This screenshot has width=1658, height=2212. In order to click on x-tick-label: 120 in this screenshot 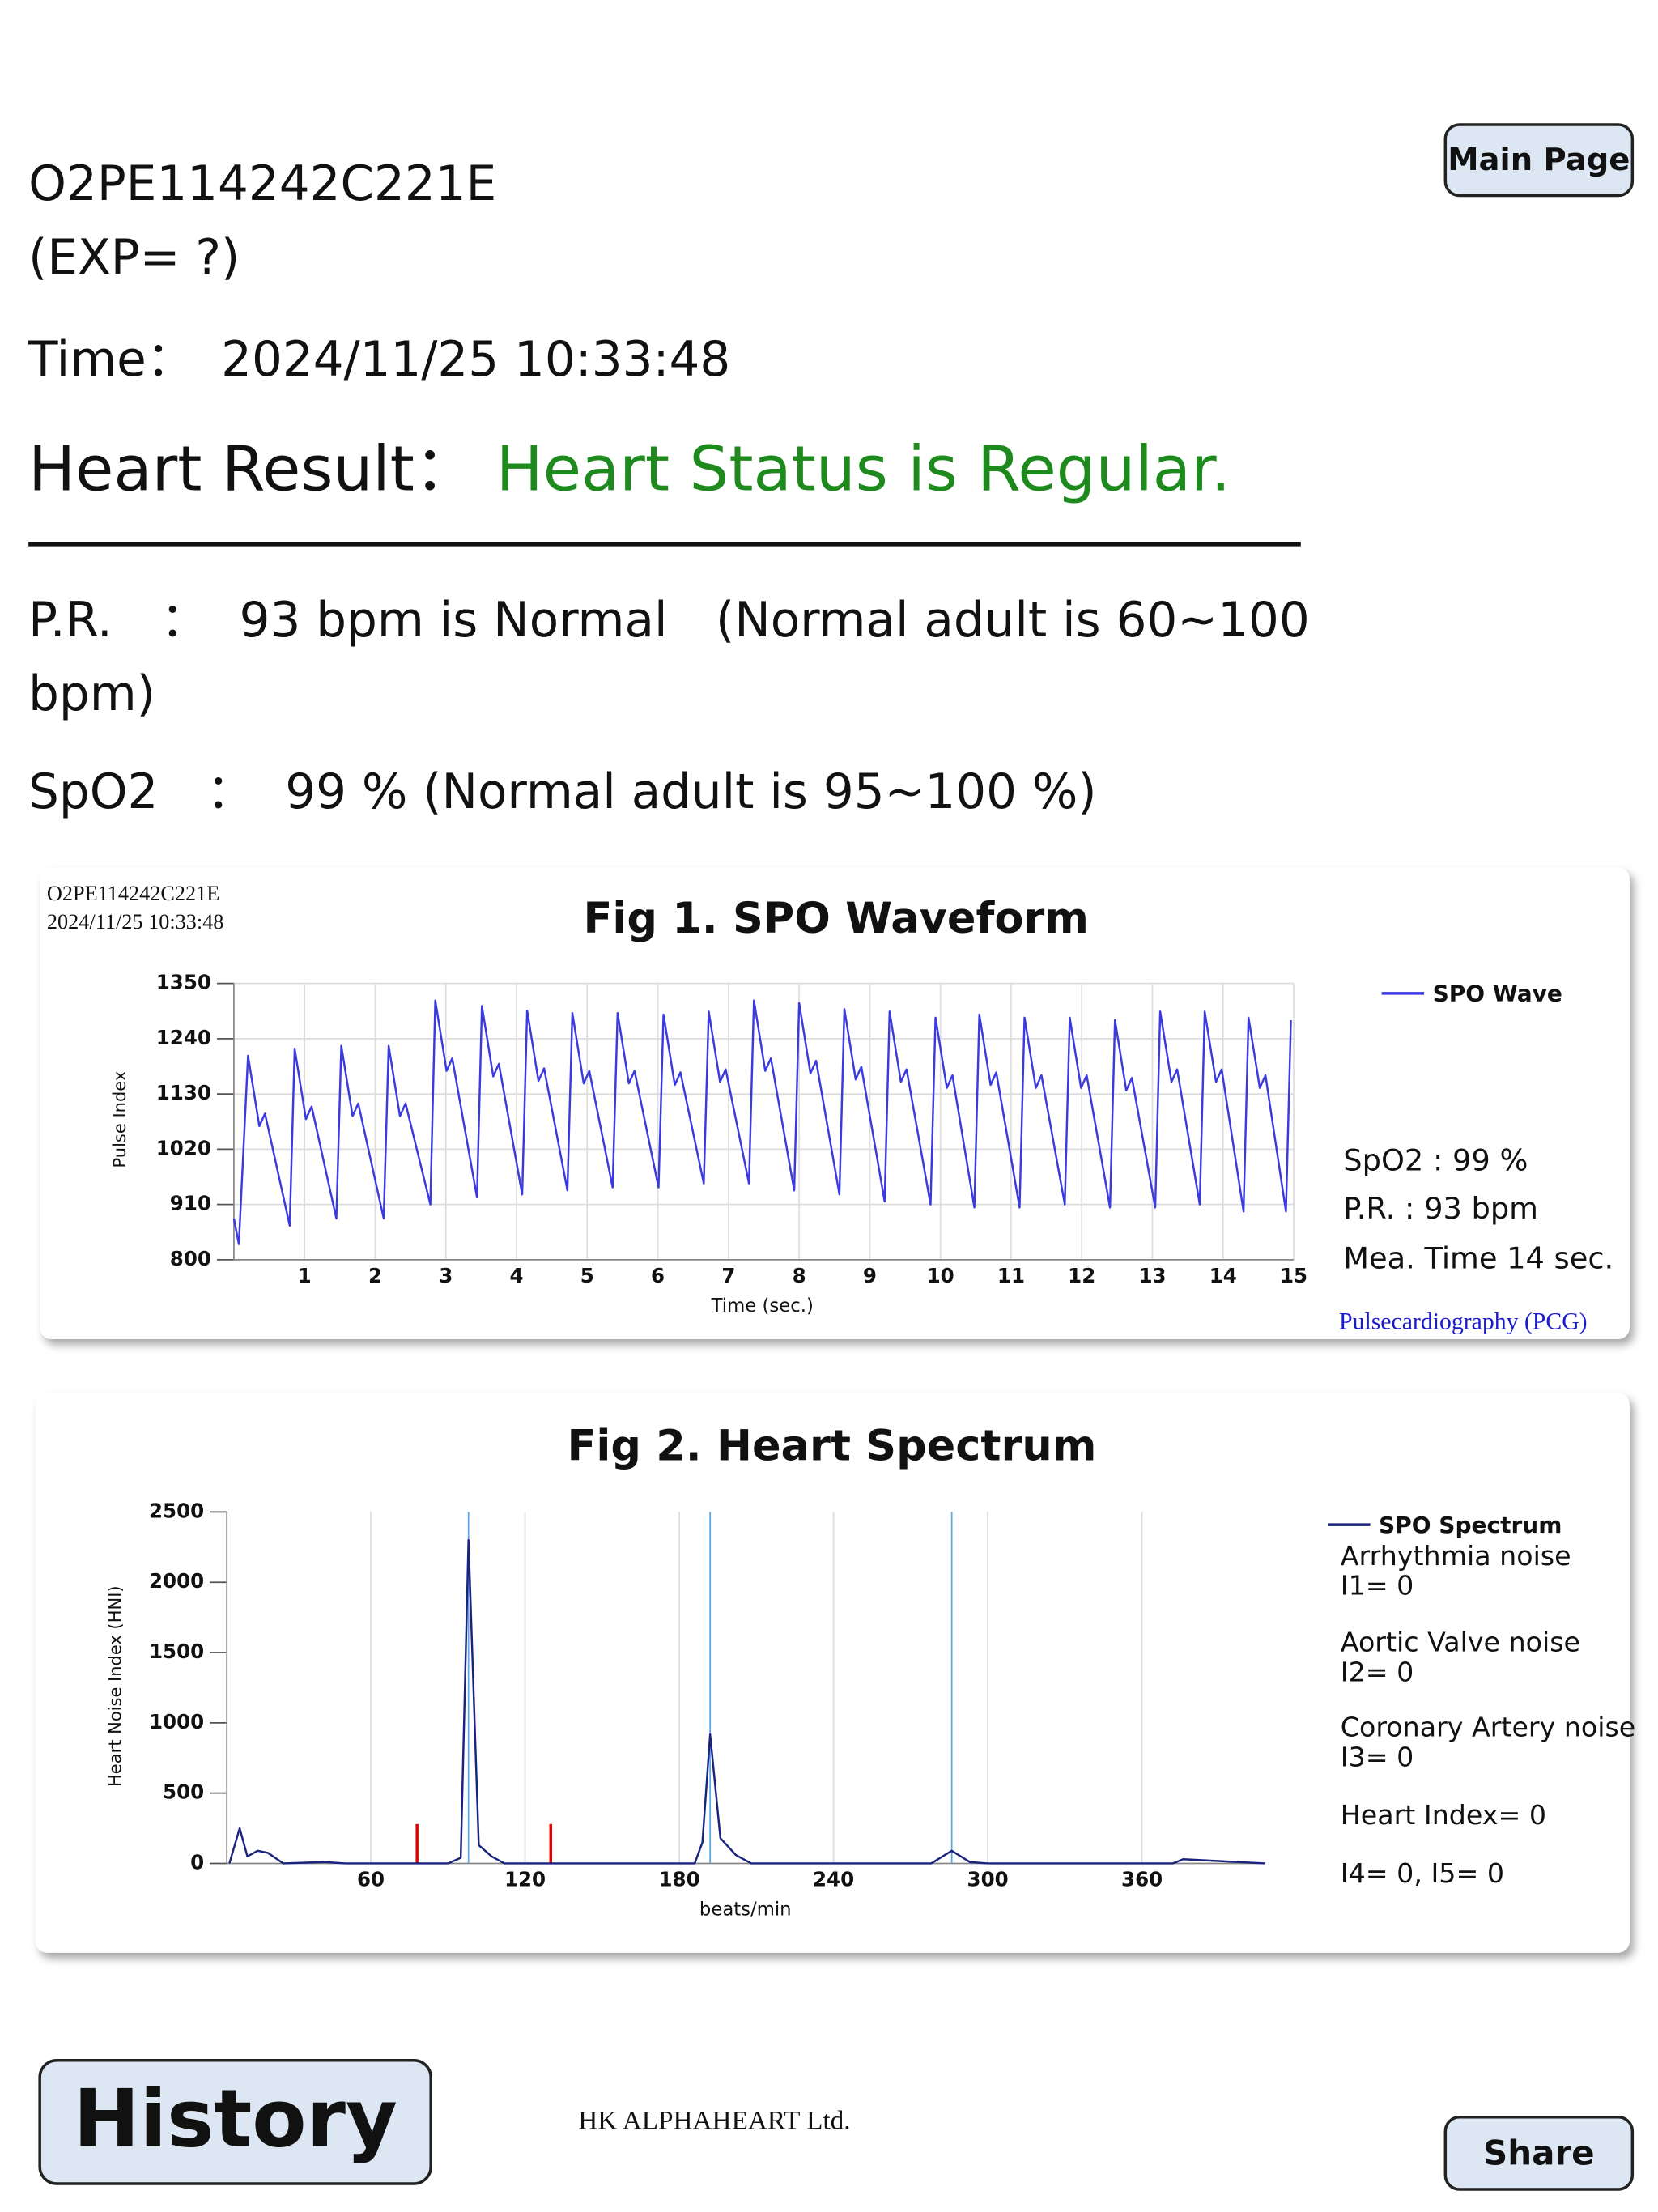, I will do `click(525, 1879)`.